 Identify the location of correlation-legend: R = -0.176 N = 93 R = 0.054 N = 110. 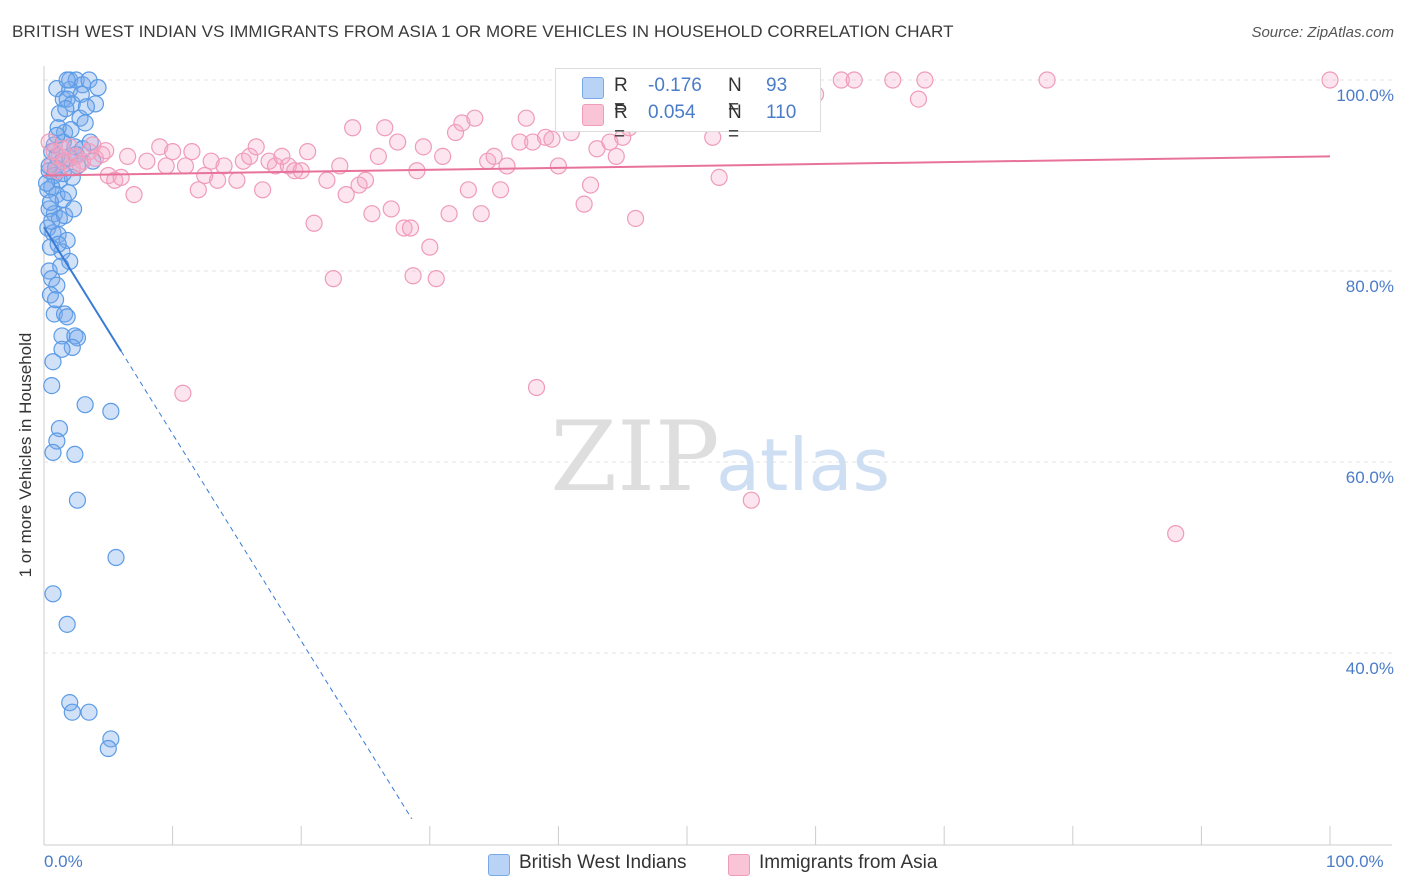
(688, 106).